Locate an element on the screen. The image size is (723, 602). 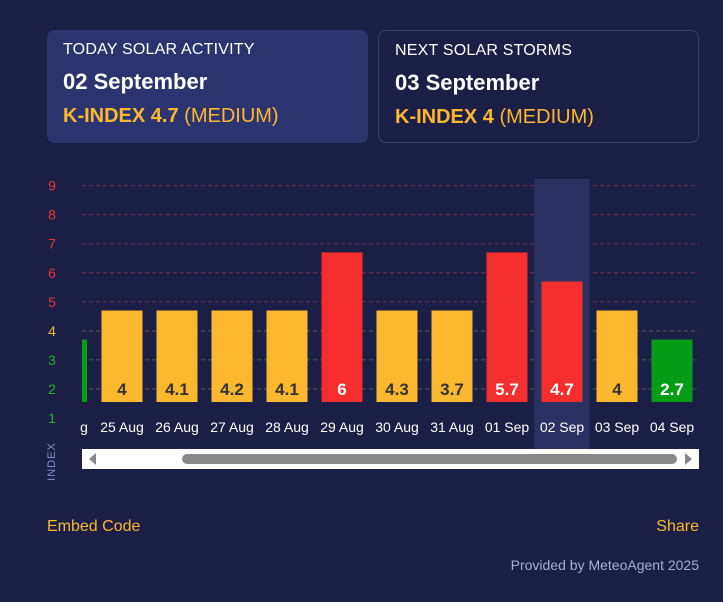
y-tick-5: 5 is located at coordinates (52, 302).